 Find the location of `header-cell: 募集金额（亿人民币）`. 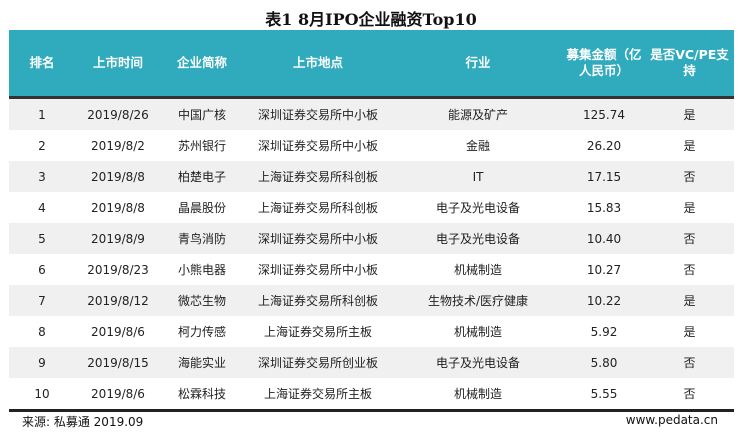

header-cell: 募集金额（亿人民币） is located at coordinates (604, 62).